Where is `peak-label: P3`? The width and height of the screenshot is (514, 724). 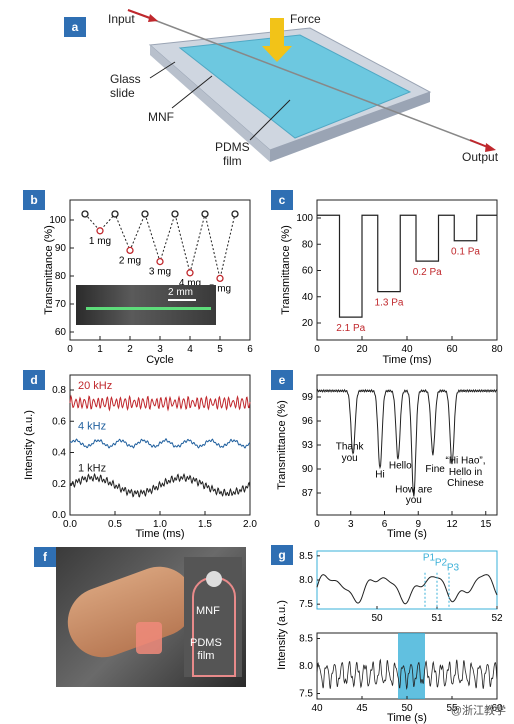
peak-label: P3 is located at coordinates (453, 567).